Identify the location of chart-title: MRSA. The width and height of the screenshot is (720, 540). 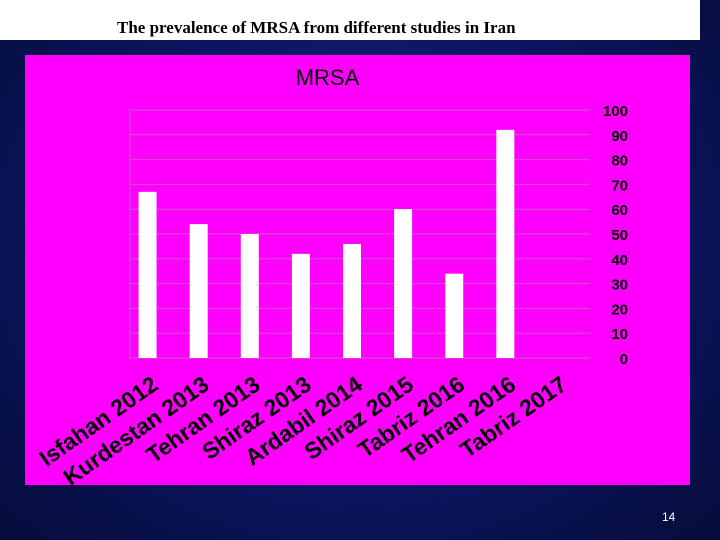
(327, 77).